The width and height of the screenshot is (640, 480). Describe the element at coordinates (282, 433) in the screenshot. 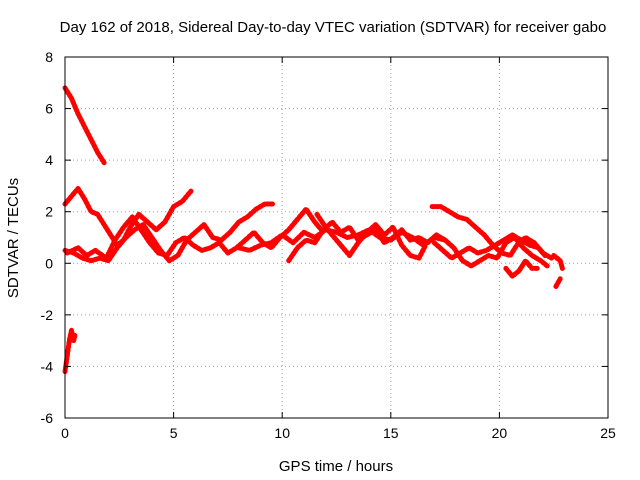

I see `x-tick-label: 10` at that location.